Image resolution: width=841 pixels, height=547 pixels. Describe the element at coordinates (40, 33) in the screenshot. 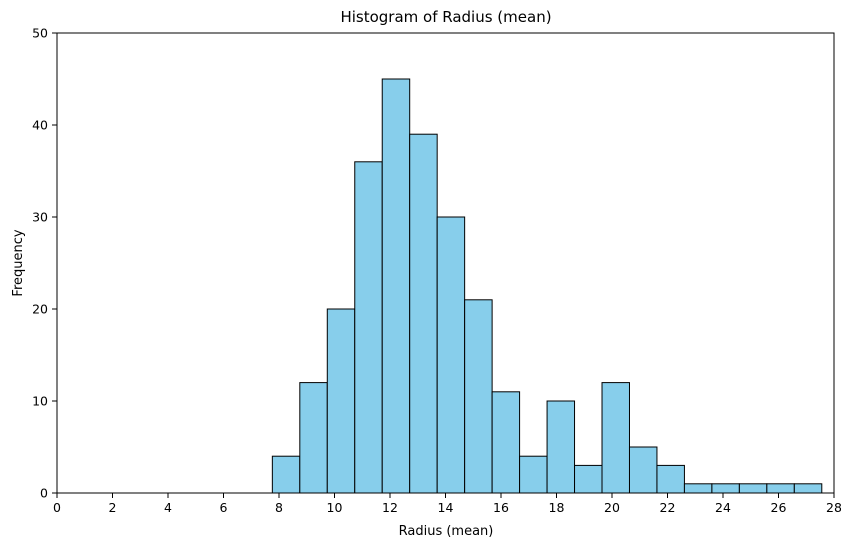

I see `y-tick-label: 50` at that location.